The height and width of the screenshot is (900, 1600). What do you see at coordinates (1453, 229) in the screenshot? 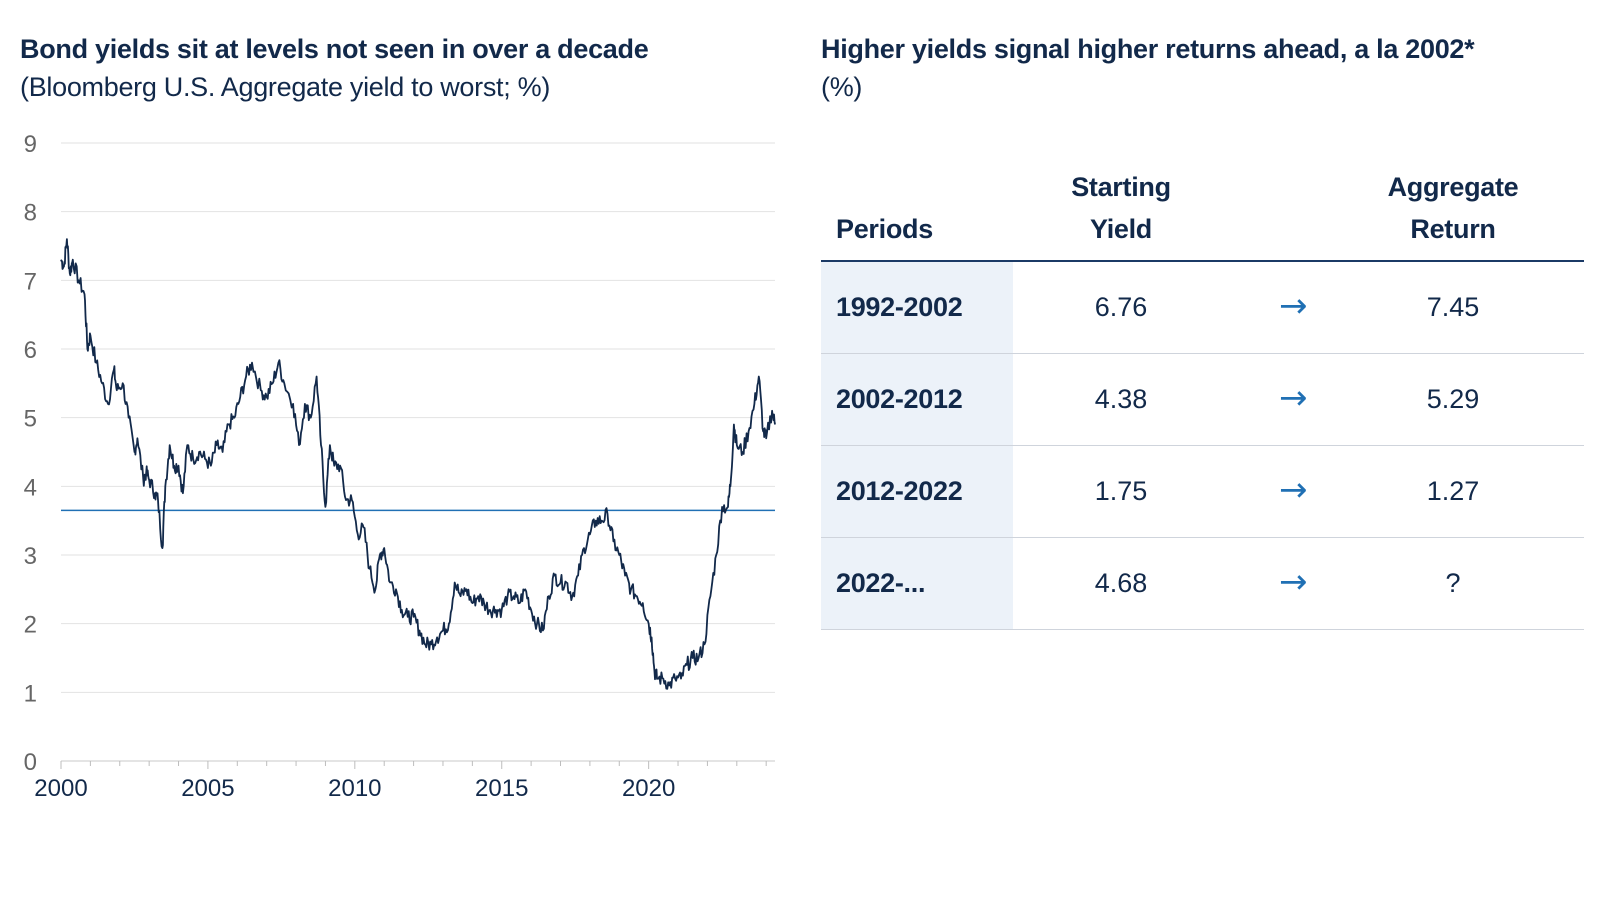
I see `header-aggregate-return-line2: Return` at bounding box center [1453, 229].